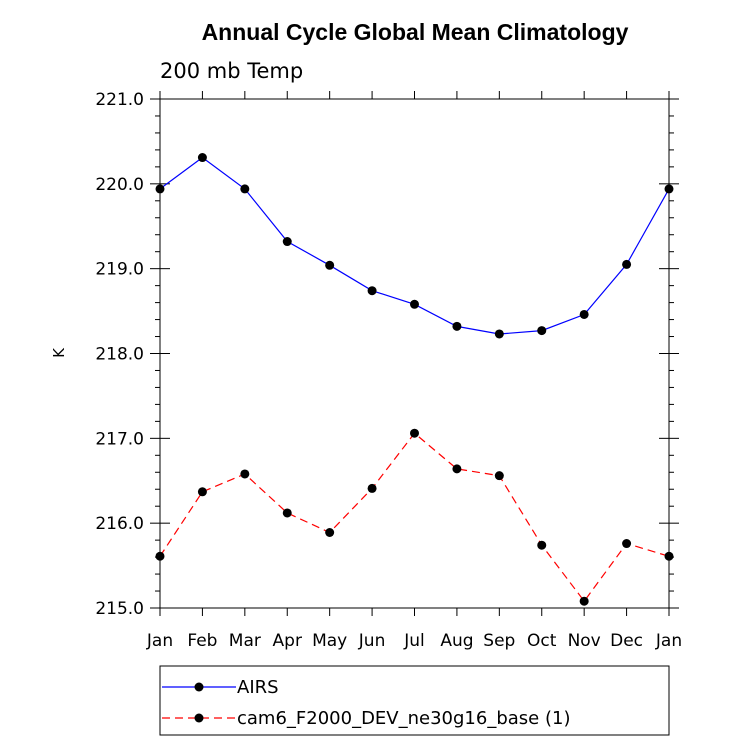 The height and width of the screenshot is (741, 733). I want to click on y-tick-label: 217.0, so click(119, 439).